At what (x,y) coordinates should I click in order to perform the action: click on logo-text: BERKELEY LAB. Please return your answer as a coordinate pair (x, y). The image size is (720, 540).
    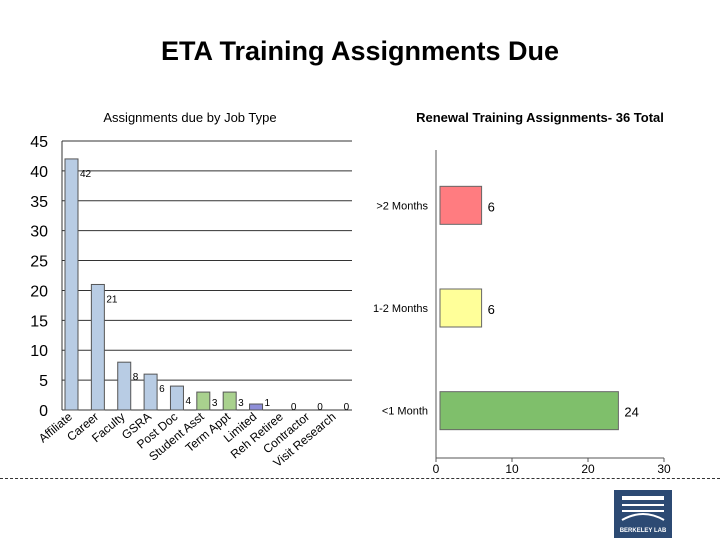
    Looking at the image, I should click on (643, 531).